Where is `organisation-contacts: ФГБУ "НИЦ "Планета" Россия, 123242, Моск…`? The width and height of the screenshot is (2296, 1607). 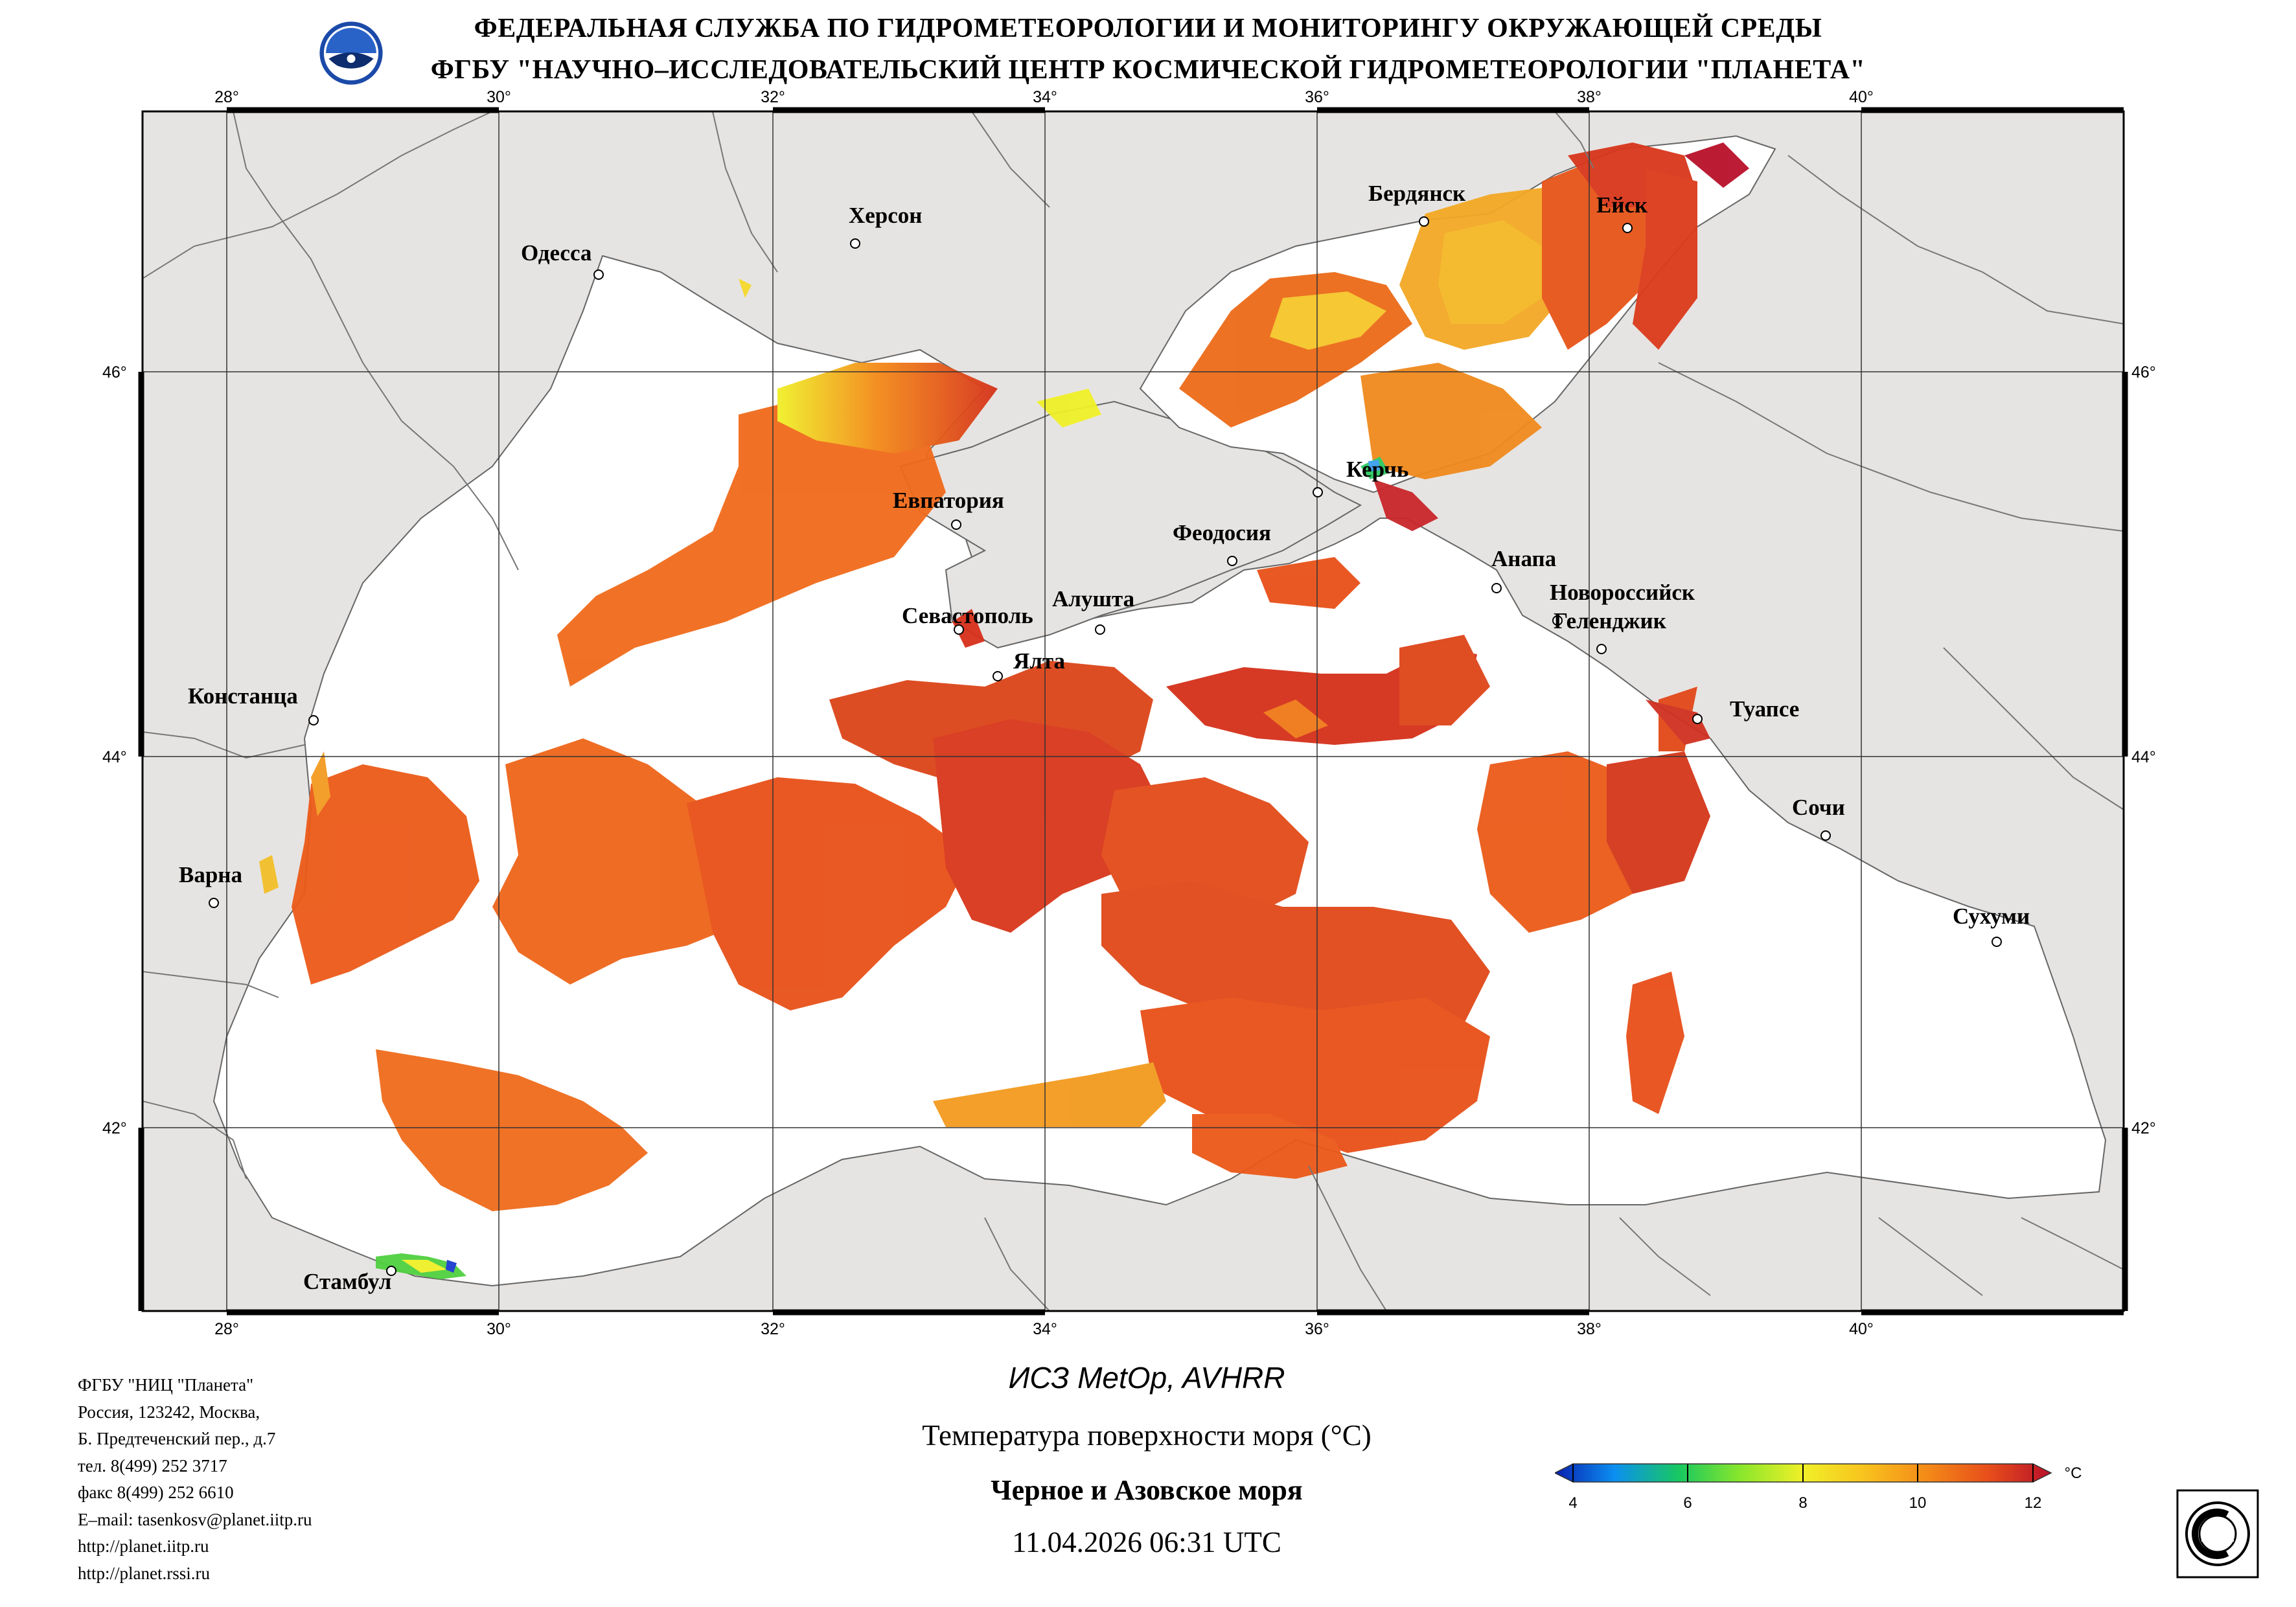 organisation-contacts: ФГБУ "НИЦ "Планета" Россия, 123242, Моск… is located at coordinates (195, 1479).